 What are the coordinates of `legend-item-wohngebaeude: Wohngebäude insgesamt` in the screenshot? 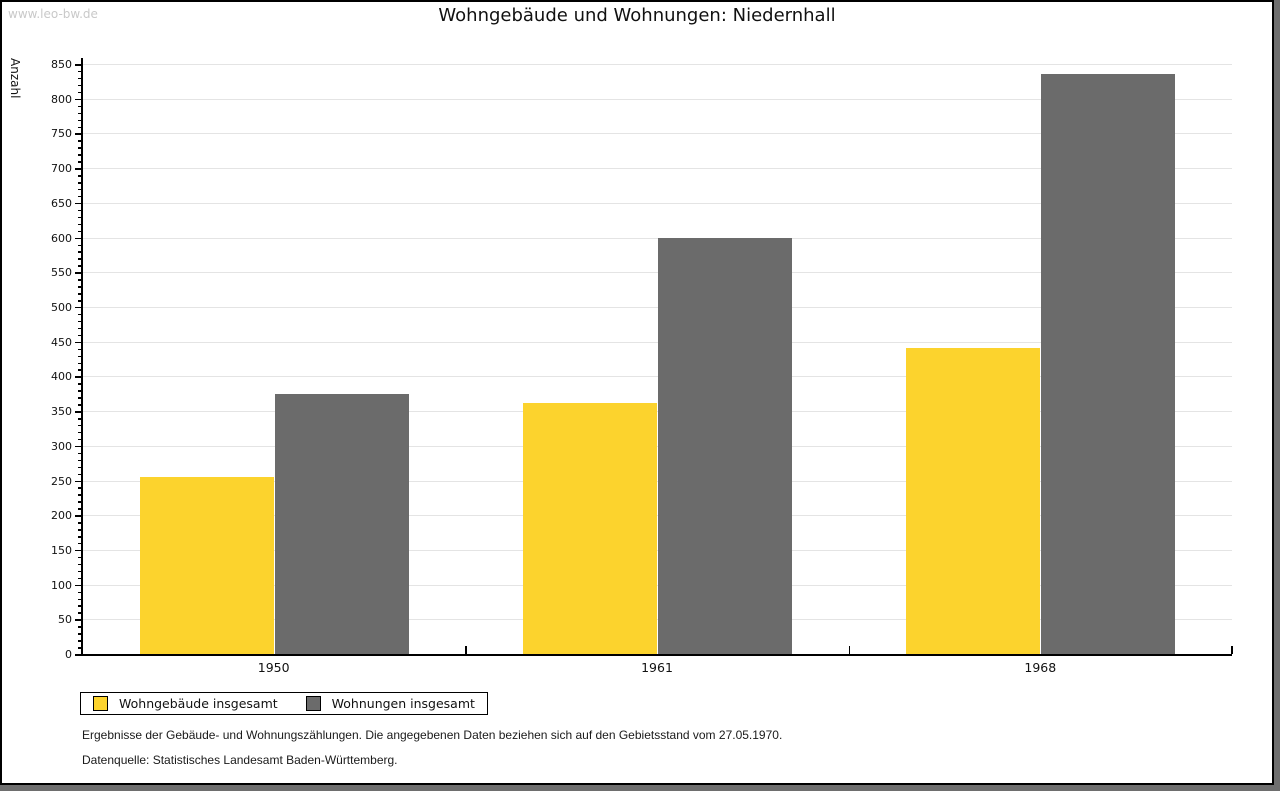 It's located at (185, 703).